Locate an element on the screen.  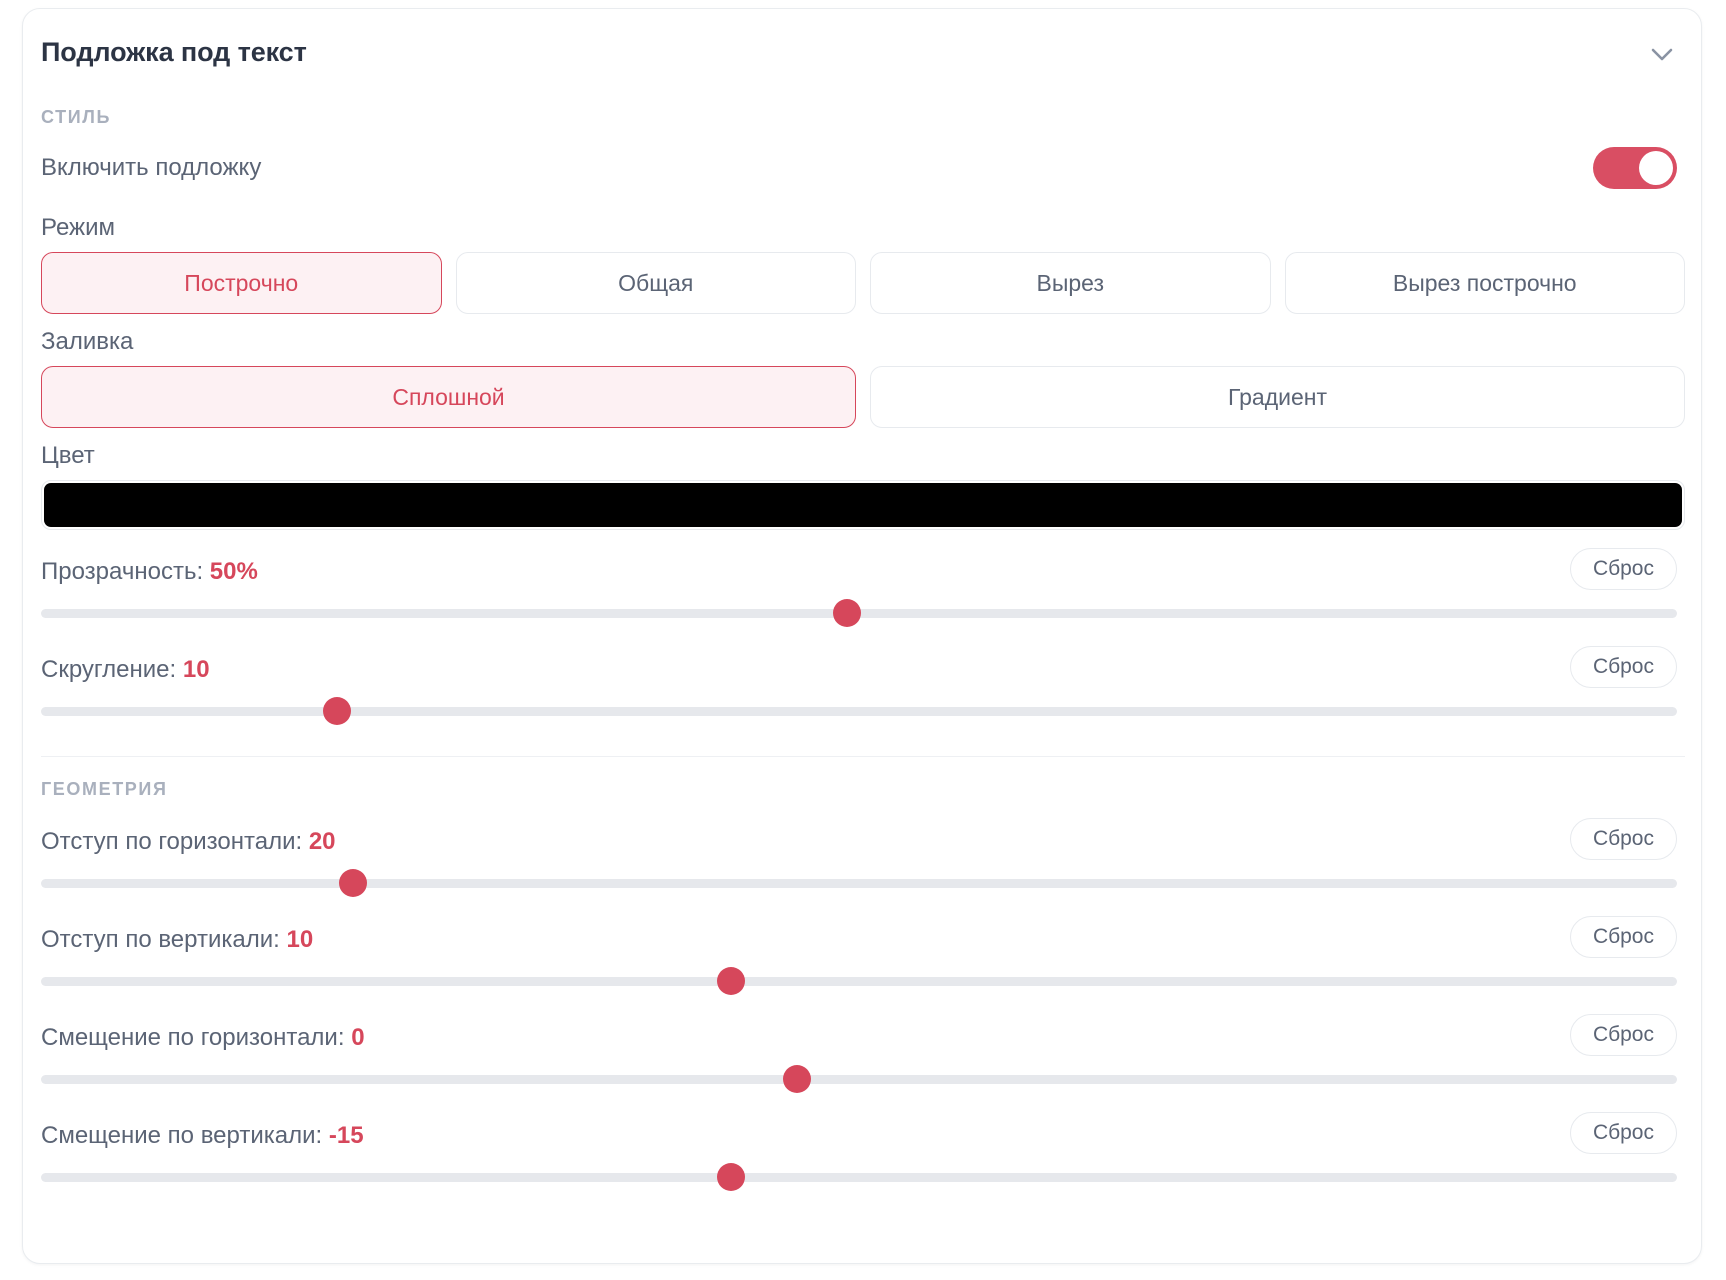
chevron-down-icon is located at coordinates (1662, 55).